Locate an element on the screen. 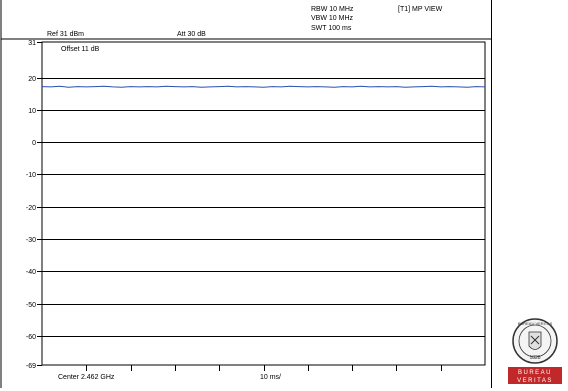 Image resolution: width=568 pixels, height=391 pixels. seal-ring-text: BUREAU VERITAS is located at coordinates (535, 323).